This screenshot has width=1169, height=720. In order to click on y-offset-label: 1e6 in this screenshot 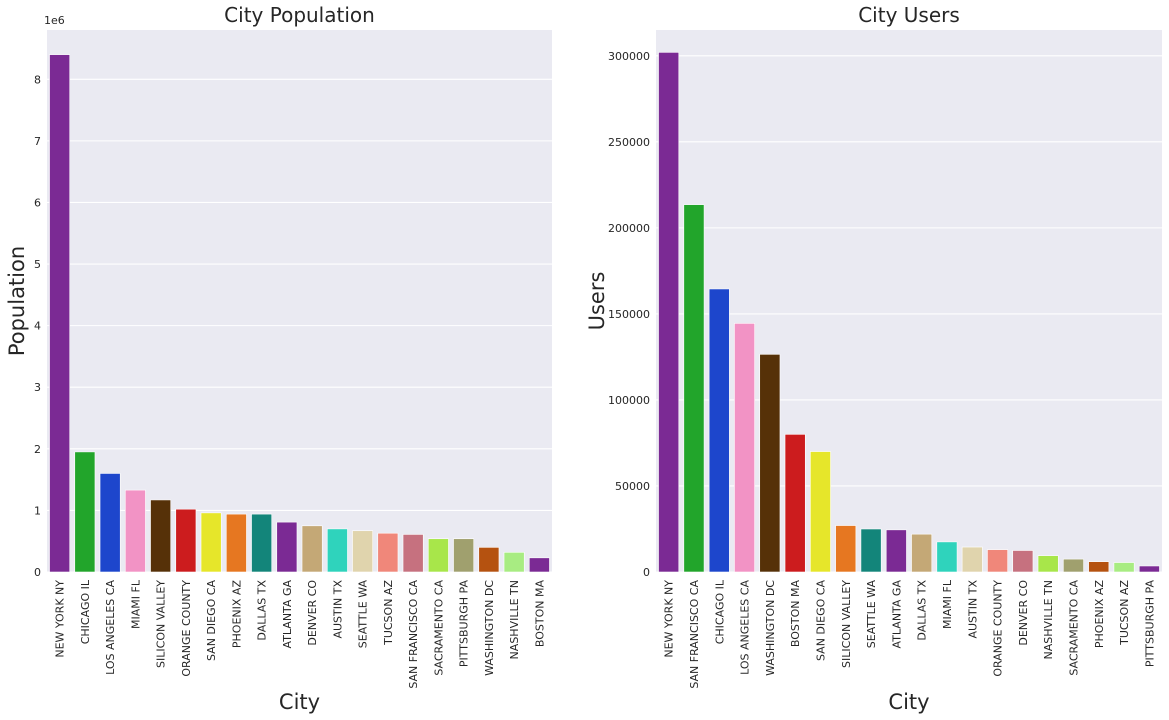, I will do `click(54, 20)`.